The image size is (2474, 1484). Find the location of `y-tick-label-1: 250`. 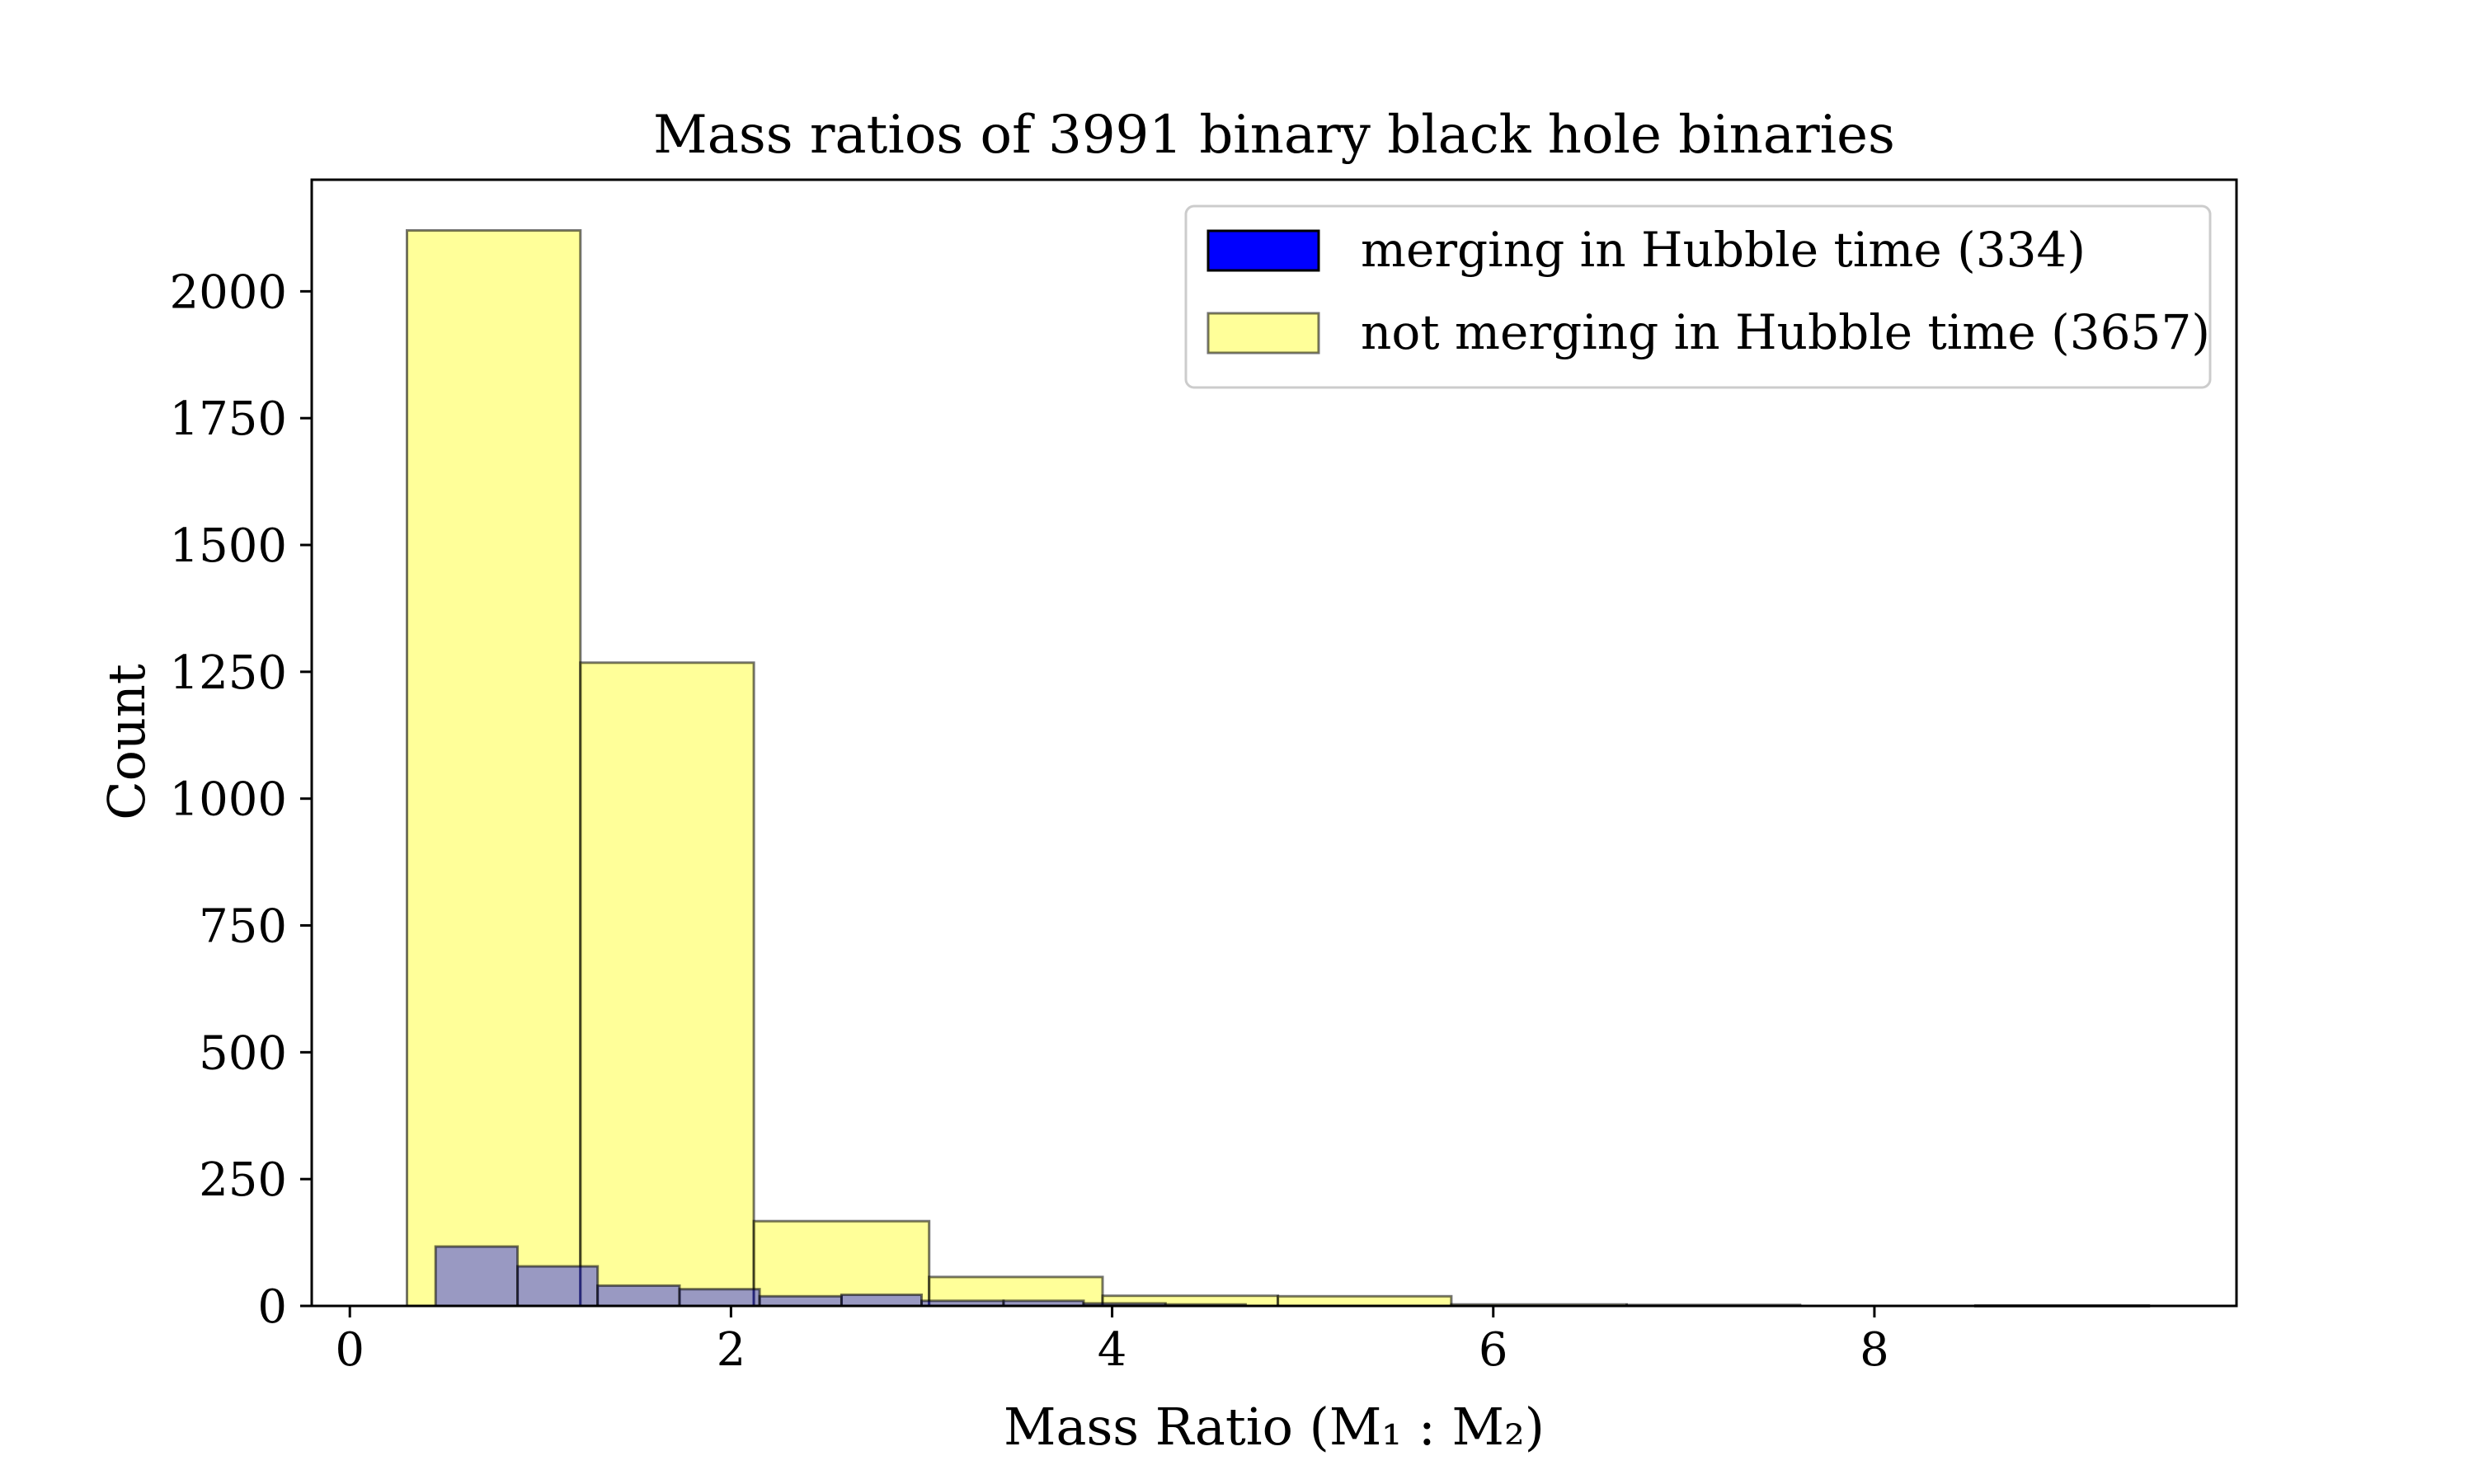

y-tick-label-1: 250 is located at coordinates (243, 1180).